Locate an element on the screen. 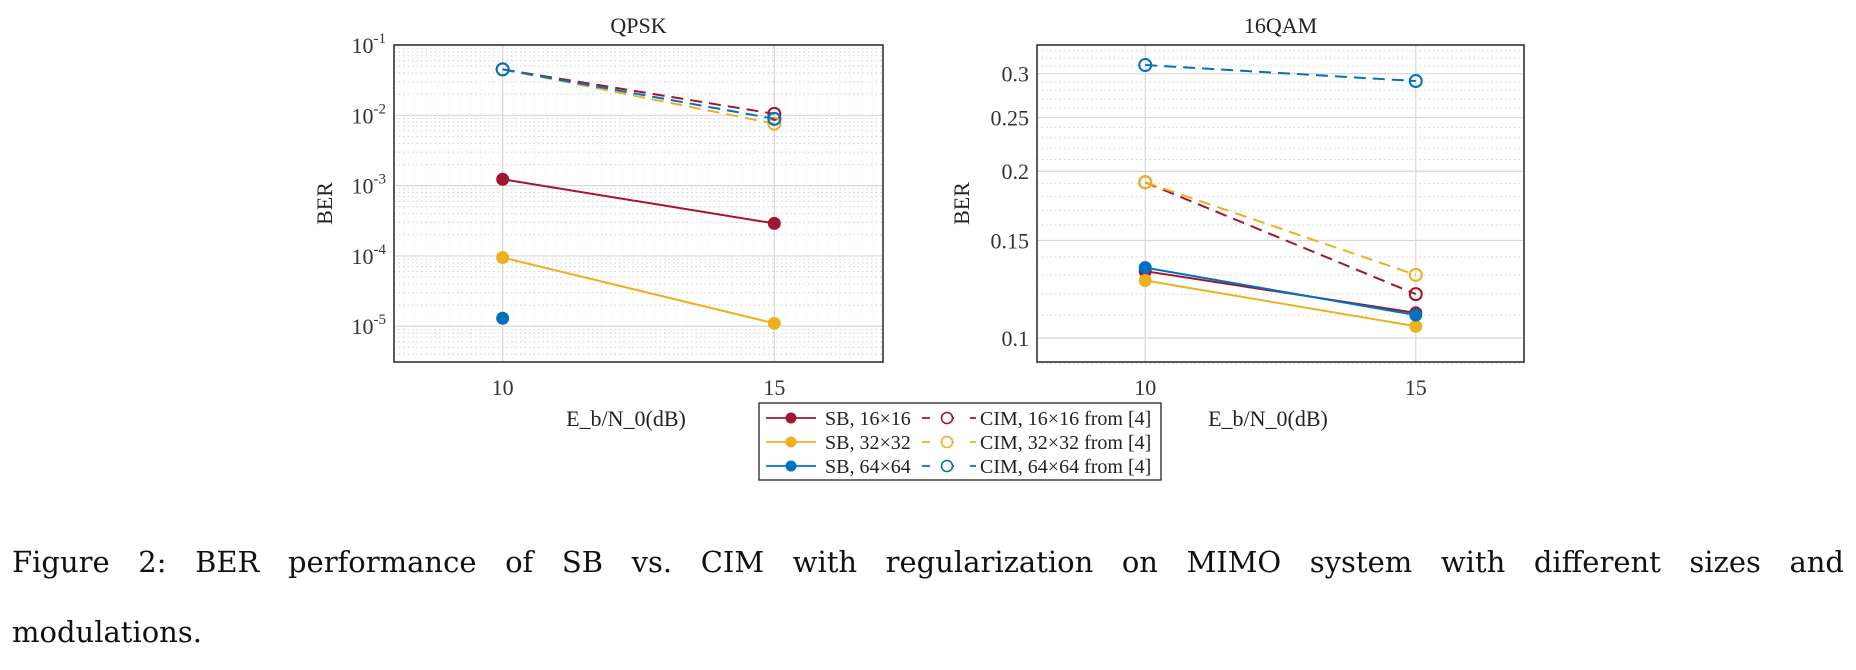 The image size is (1856, 670). legend-box is located at coordinates (960, 441).